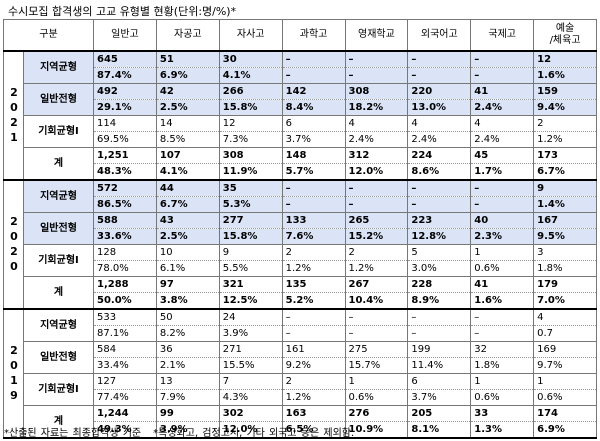 The image size is (600, 441). I want to click on count-cell: 35, so click(250, 188).